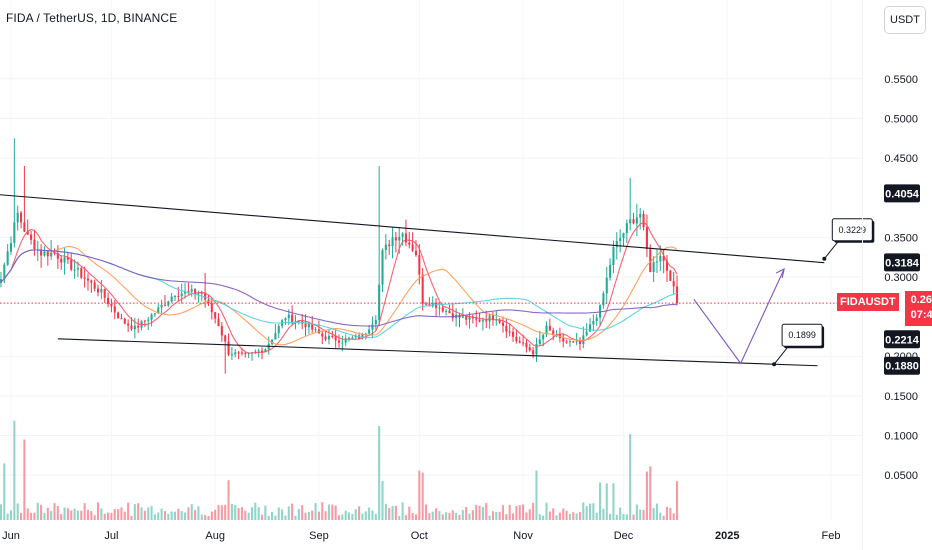  I want to click on callout-box, so click(802, 335).